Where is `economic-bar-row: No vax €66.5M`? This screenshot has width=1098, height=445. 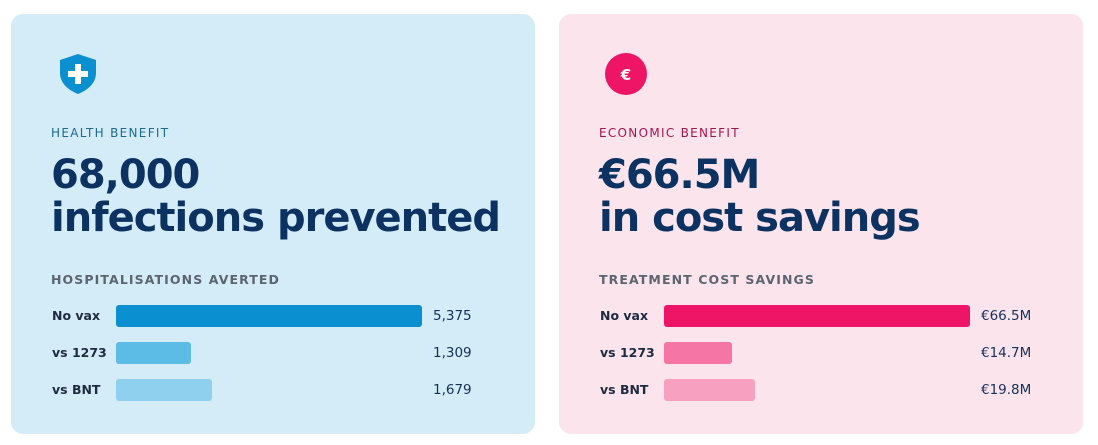
economic-bar-row: No vax €66.5M is located at coordinates (819, 316).